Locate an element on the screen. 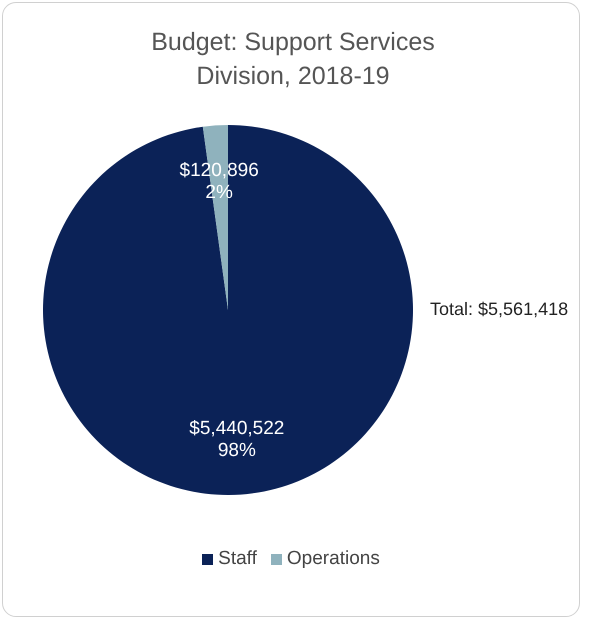 The image size is (597, 633). text: Total: $5,561,418 is located at coordinates (499, 309).